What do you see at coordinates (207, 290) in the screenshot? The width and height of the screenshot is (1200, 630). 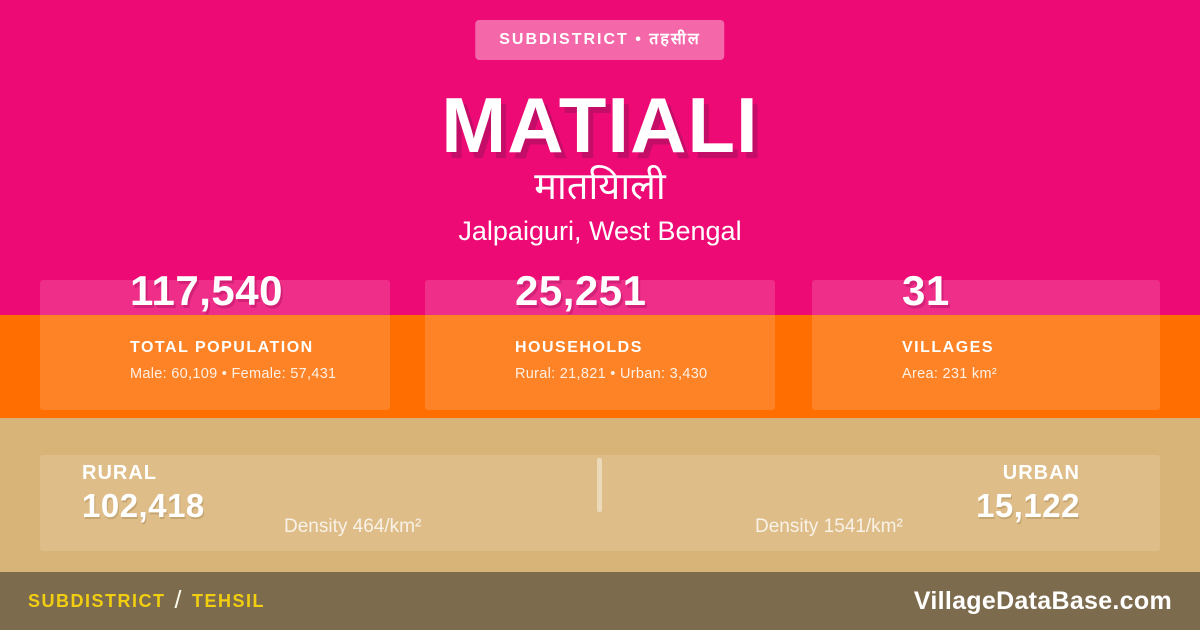 I see `population-value: 117,540` at bounding box center [207, 290].